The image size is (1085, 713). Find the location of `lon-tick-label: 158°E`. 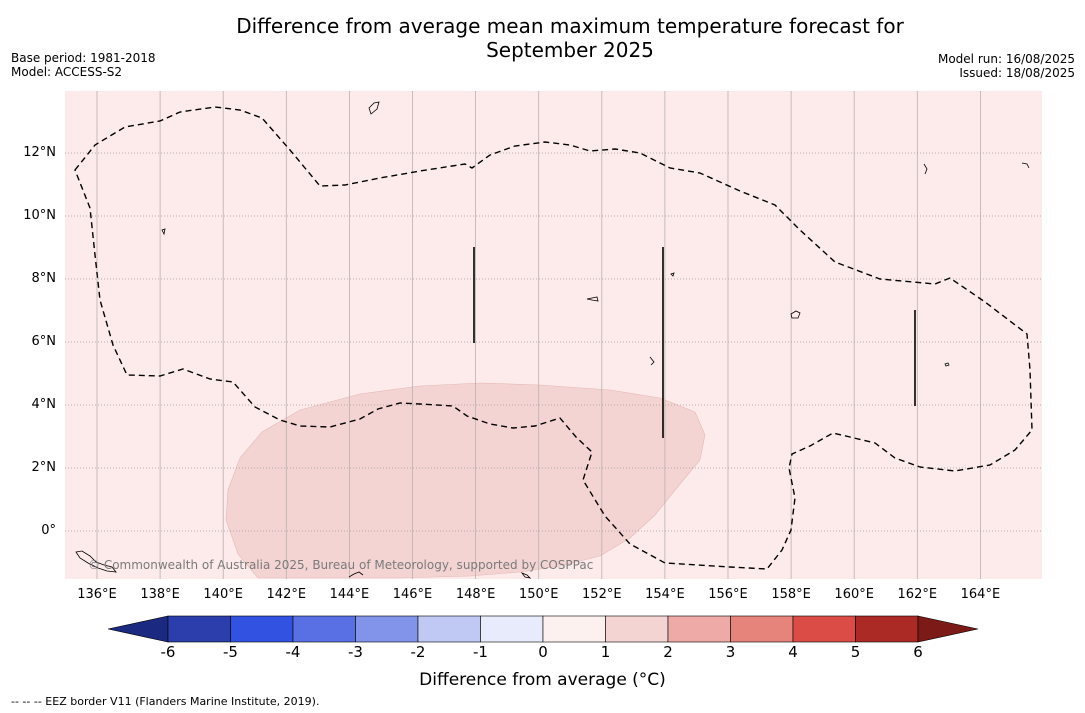

lon-tick-label: 158°E is located at coordinates (791, 594).